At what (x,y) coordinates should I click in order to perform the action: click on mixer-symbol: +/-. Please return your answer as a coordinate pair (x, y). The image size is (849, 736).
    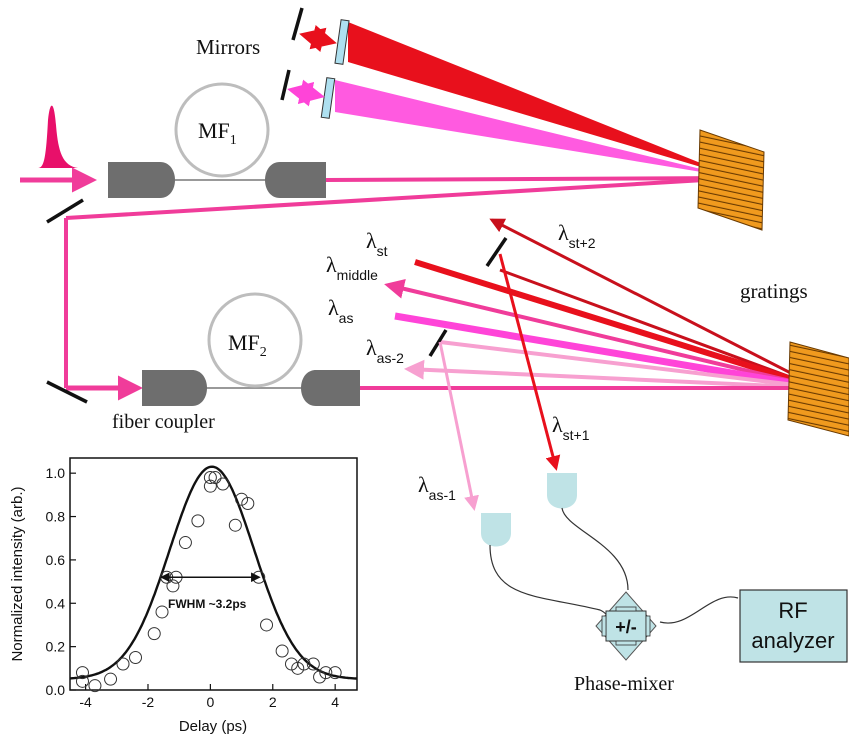
    Looking at the image, I should click on (626, 627).